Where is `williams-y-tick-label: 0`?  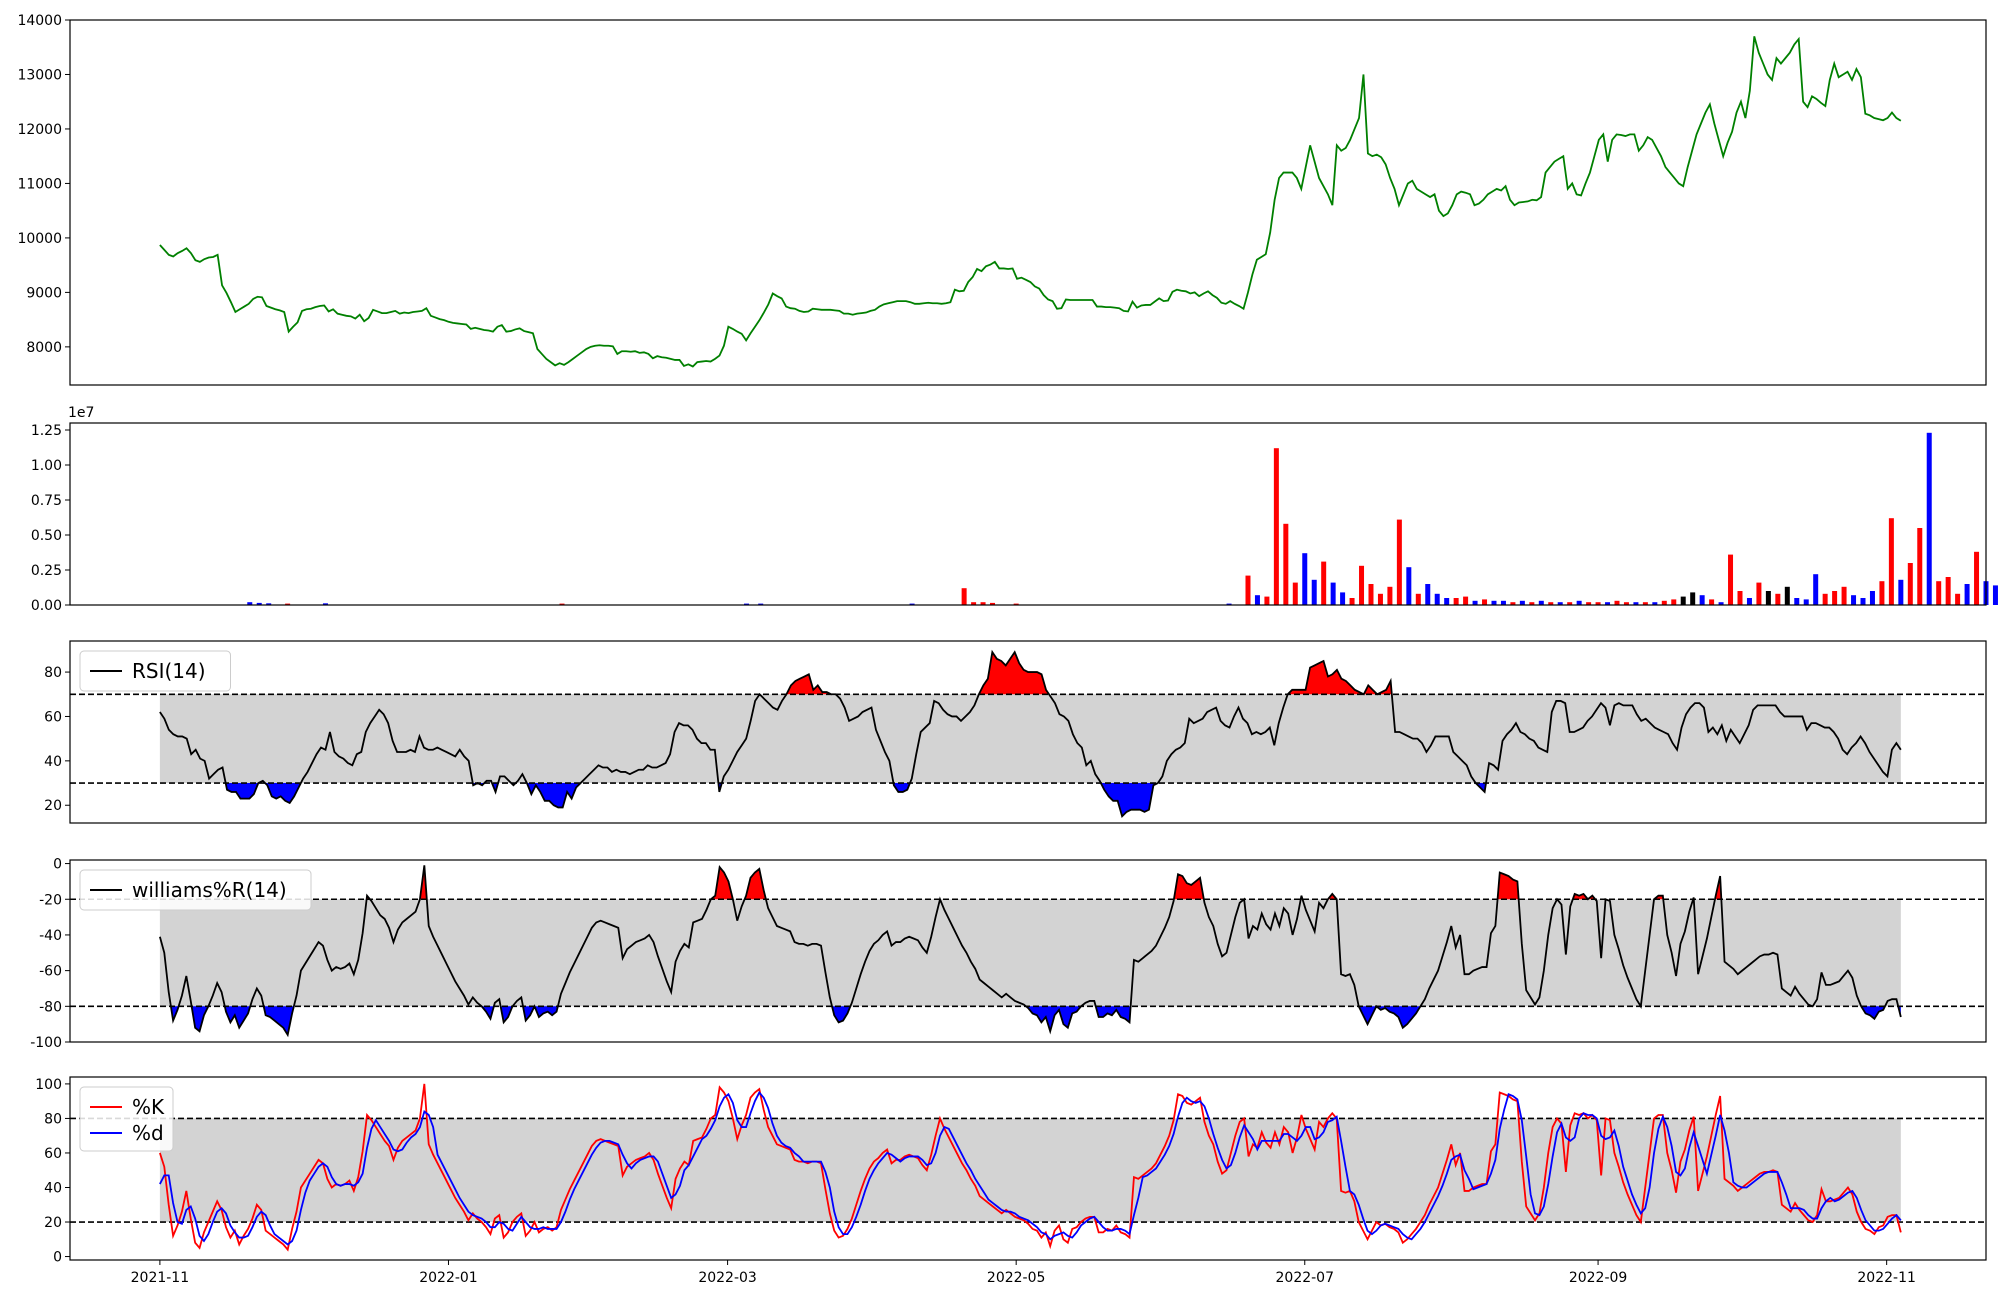
williams-y-tick-label: 0 is located at coordinates (57, 865).